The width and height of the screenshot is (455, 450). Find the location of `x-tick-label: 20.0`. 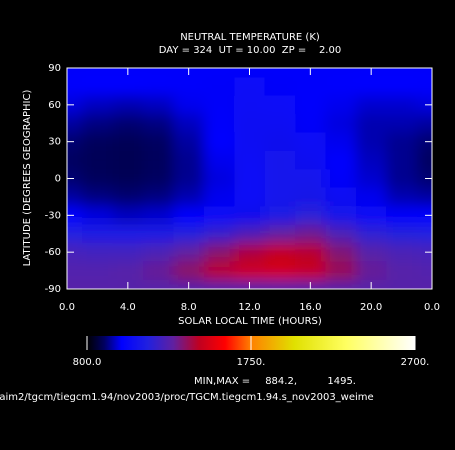

x-tick-label: 20.0 is located at coordinates (371, 307).